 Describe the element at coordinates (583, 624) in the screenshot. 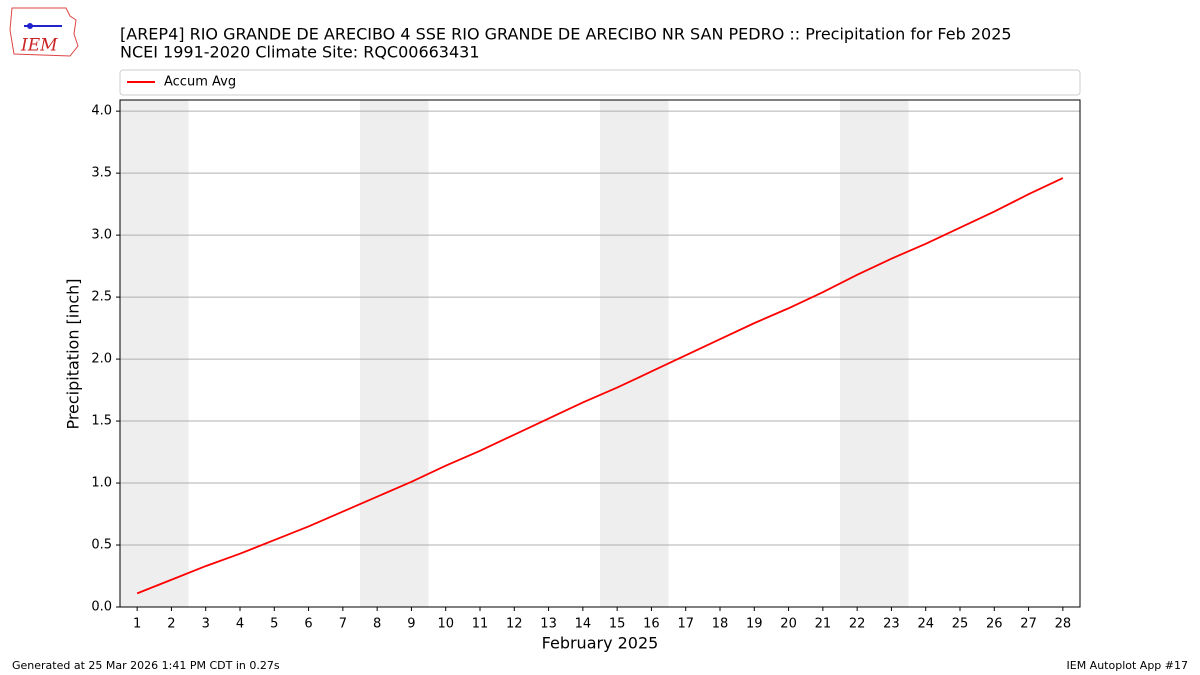

I see `x-tick-label: 14` at that location.